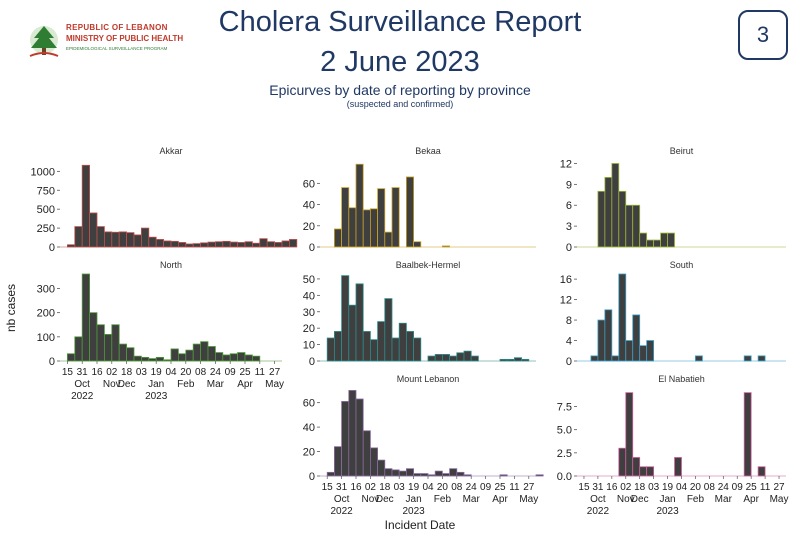 This screenshot has width=800, height=560. I want to click on y-tick-label-south: 4, so click(569, 342).